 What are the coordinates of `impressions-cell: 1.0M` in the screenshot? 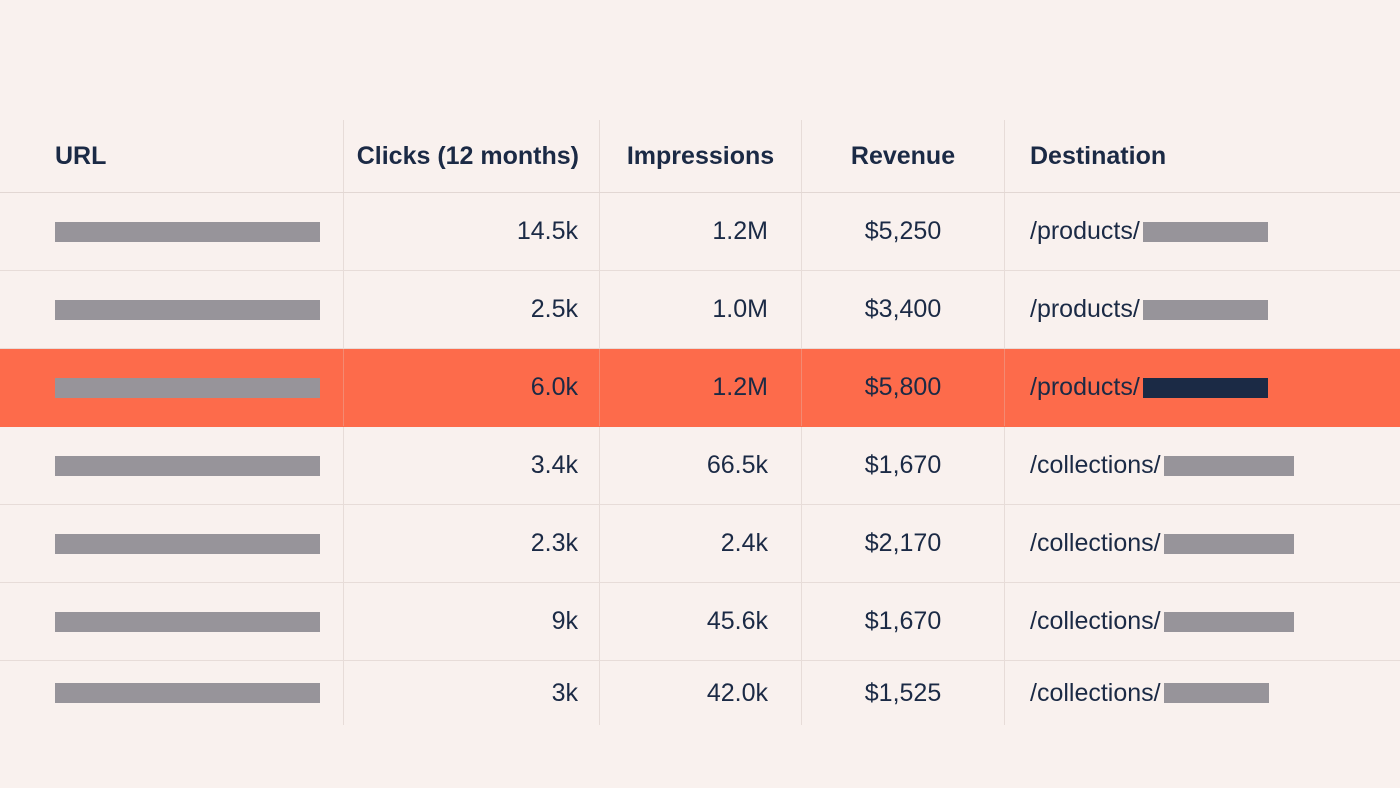 It's located at (701, 309).